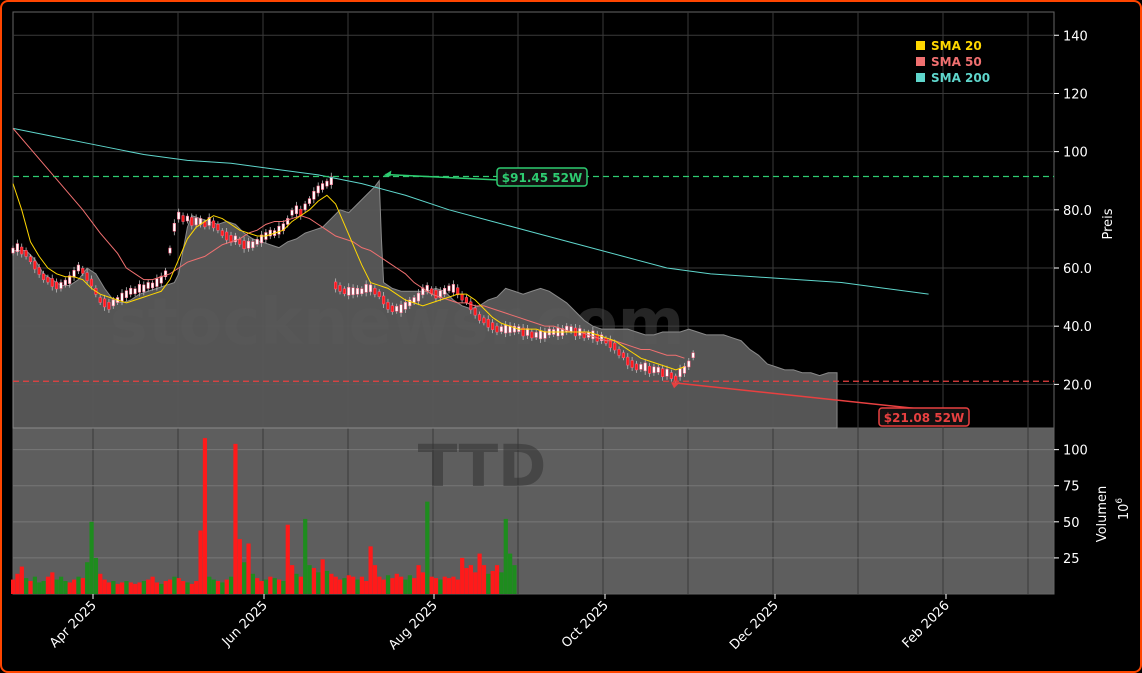 This screenshot has width=1142, height=673. I want to click on price-tick-label: 140, so click(1075, 36).